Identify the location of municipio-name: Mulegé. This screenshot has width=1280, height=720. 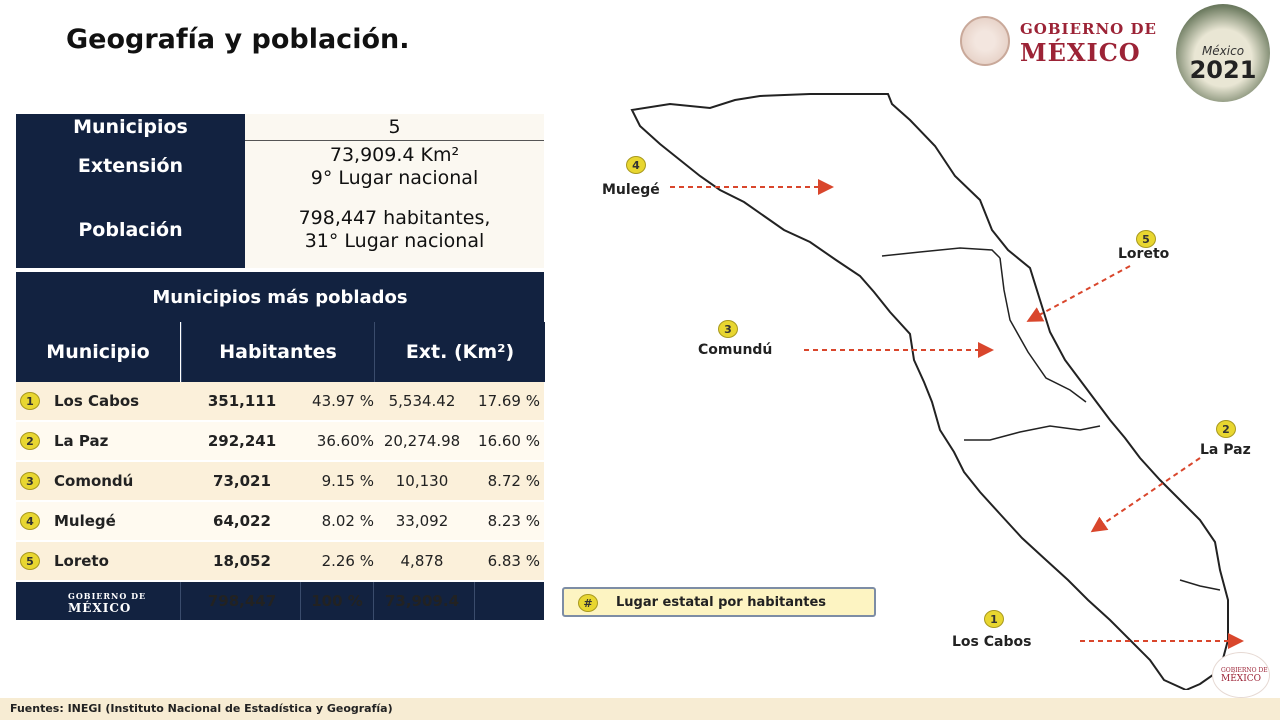
(85, 521).